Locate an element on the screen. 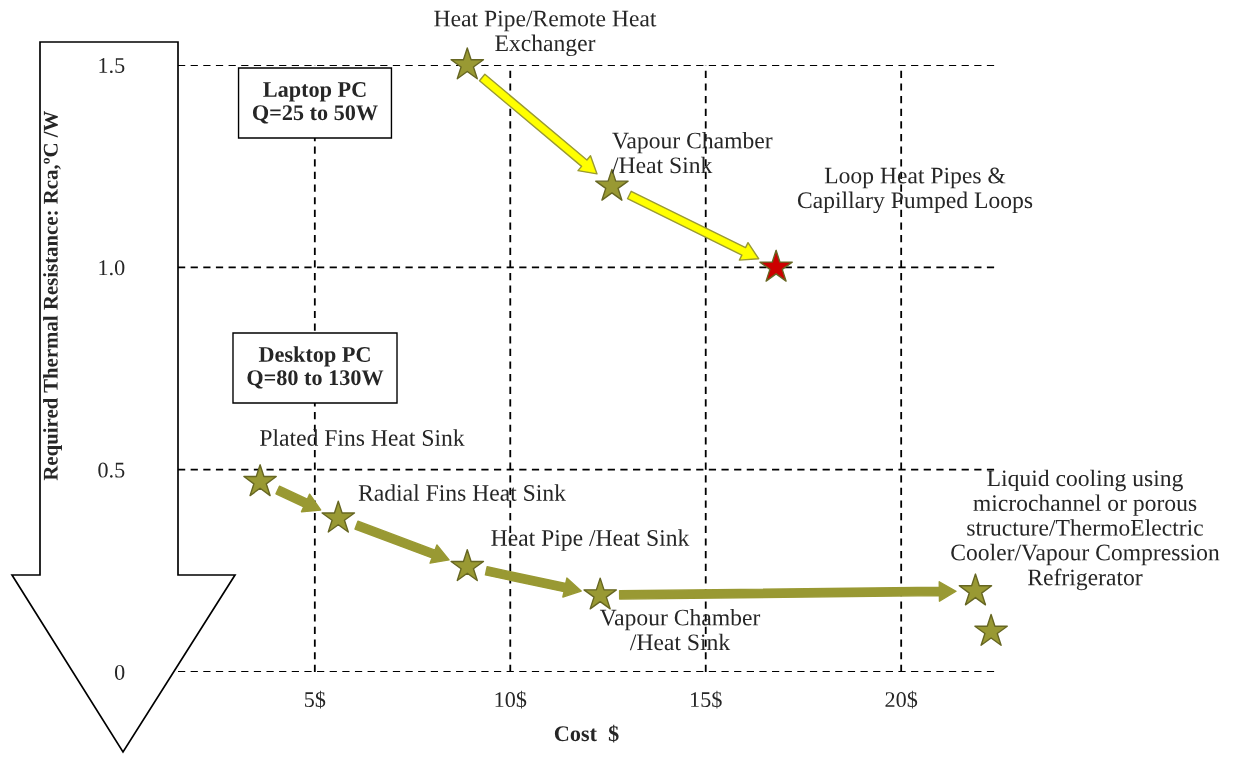  annotation: Desktop PC Q=80 to 130W is located at coordinates (315, 367).